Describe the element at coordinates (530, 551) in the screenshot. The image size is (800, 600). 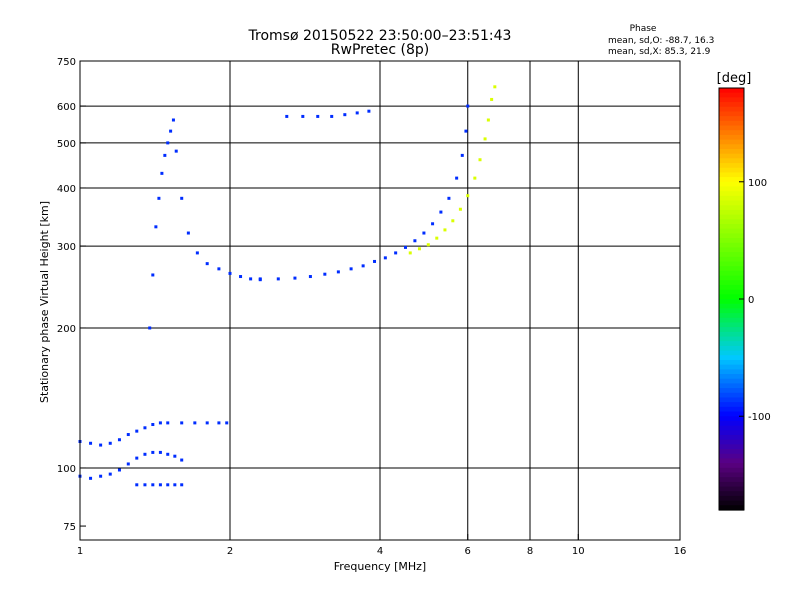
I see `x-tick-label: 8` at that location.